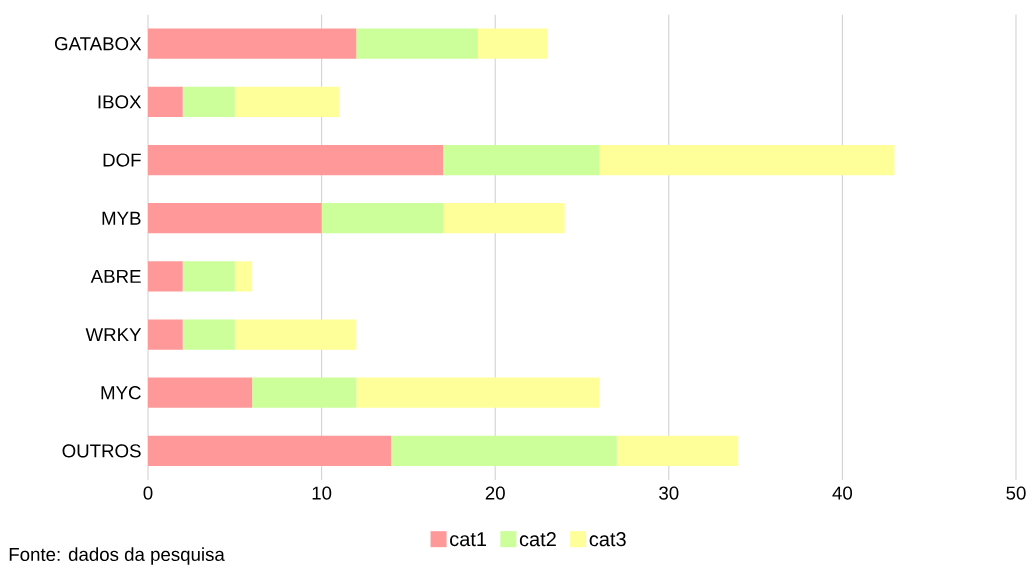  What do you see at coordinates (322, 493) in the screenshot?
I see `x-tick-label: 10` at bounding box center [322, 493].